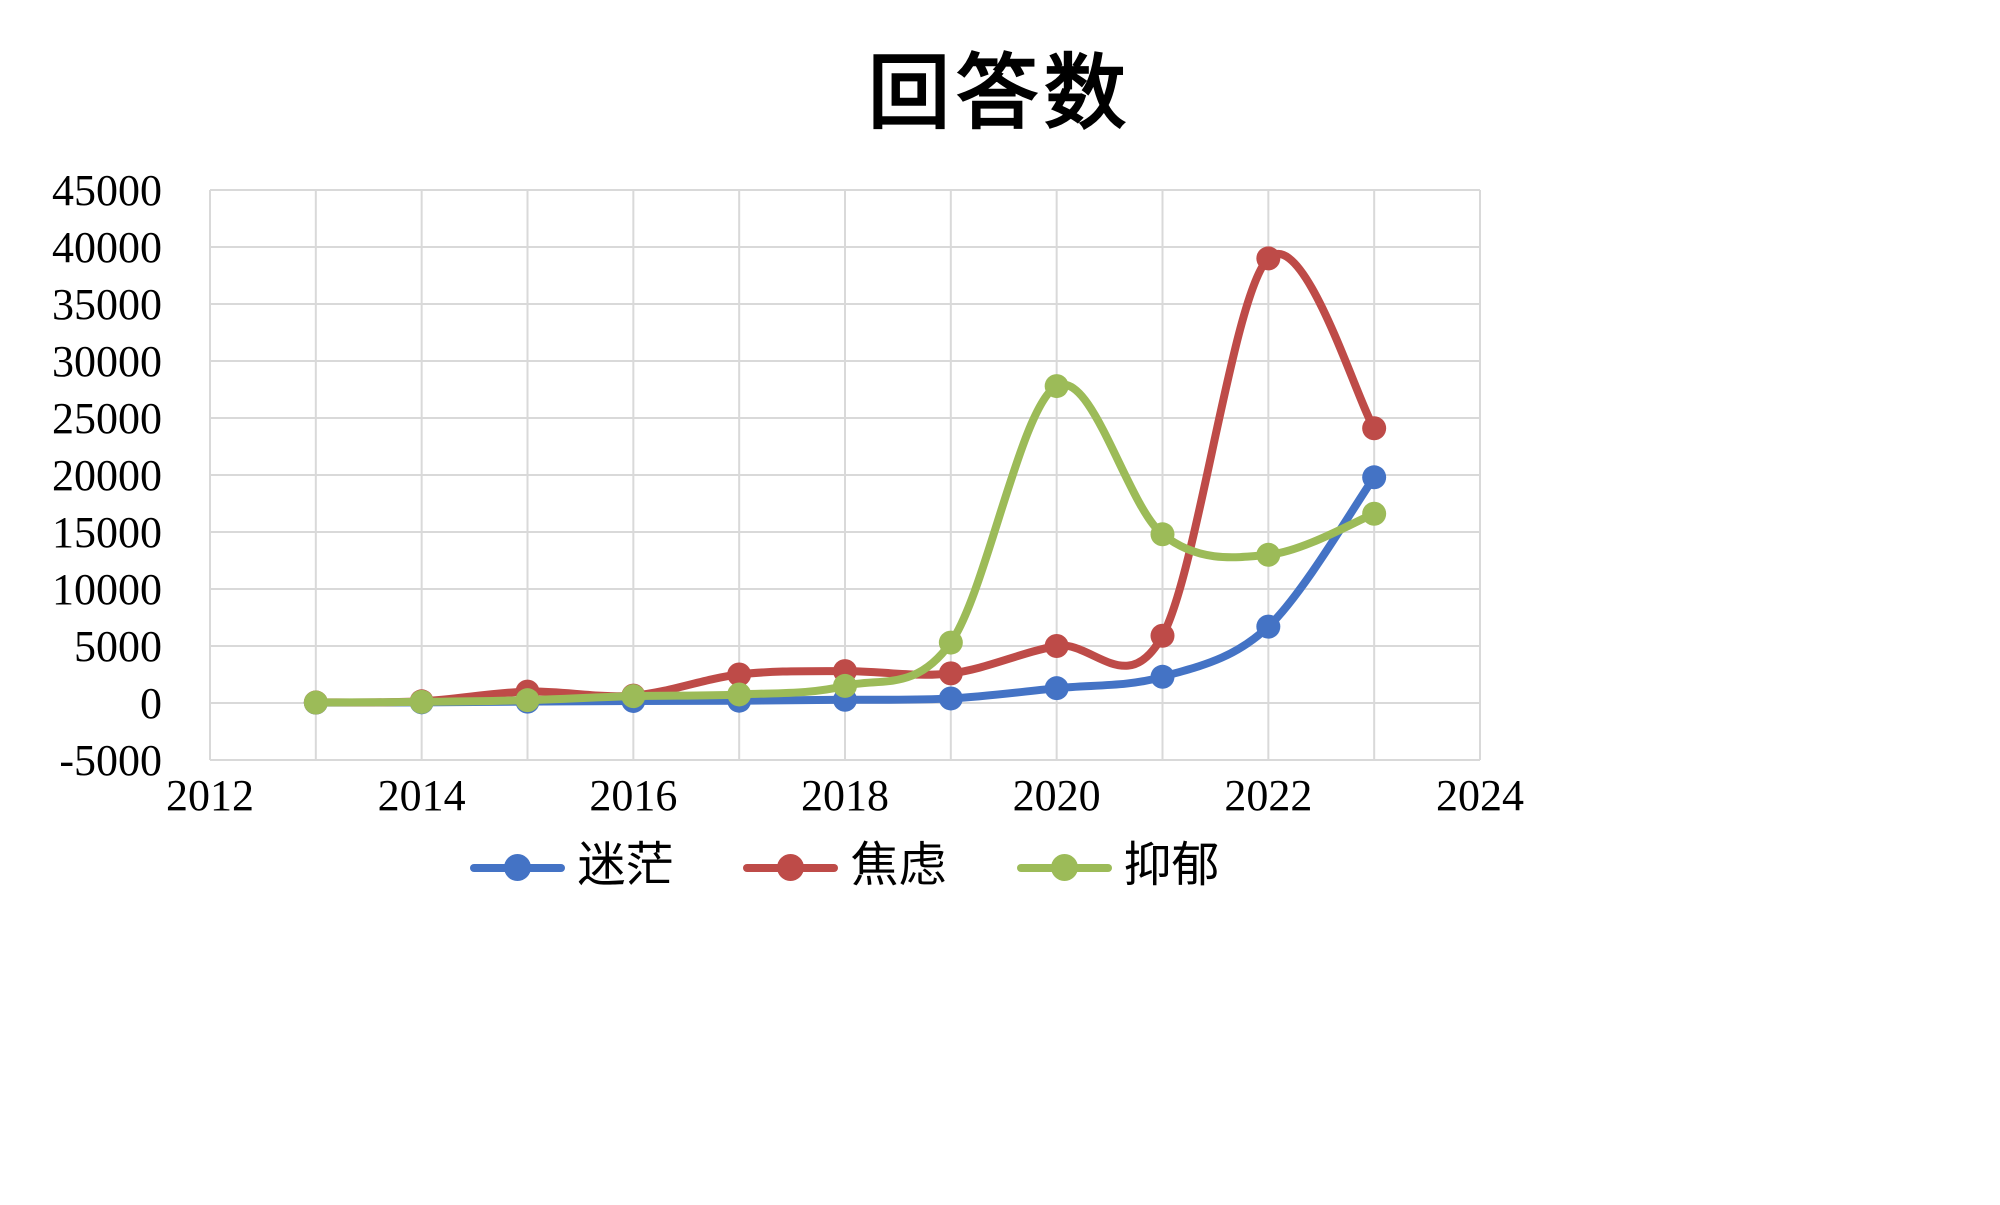  Describe the element at coordinates (107, 532) in the screenshot. I see `y-axis-tick-label: 15000` at that location.